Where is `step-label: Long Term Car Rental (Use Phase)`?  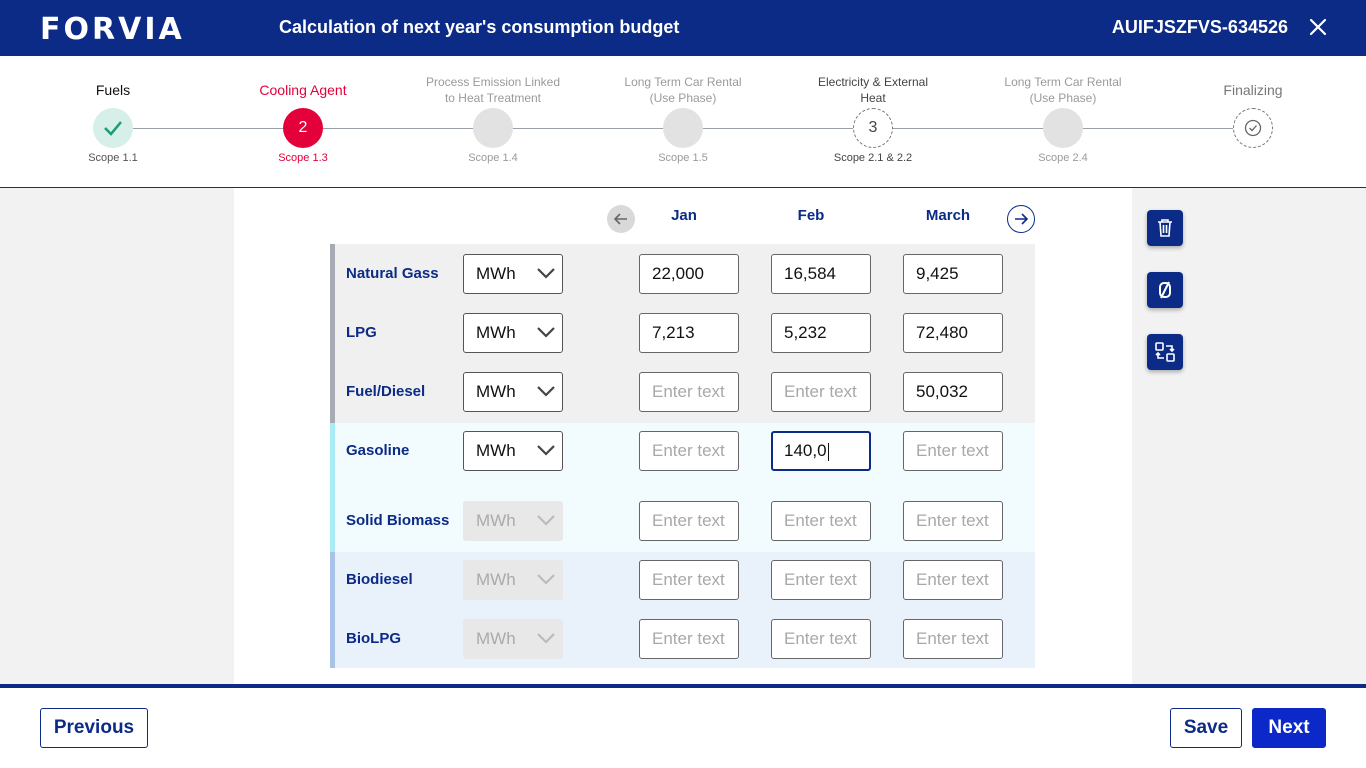
step-label: Long Term Car Rental (Use Phase) is located at coordinates (683, 90).